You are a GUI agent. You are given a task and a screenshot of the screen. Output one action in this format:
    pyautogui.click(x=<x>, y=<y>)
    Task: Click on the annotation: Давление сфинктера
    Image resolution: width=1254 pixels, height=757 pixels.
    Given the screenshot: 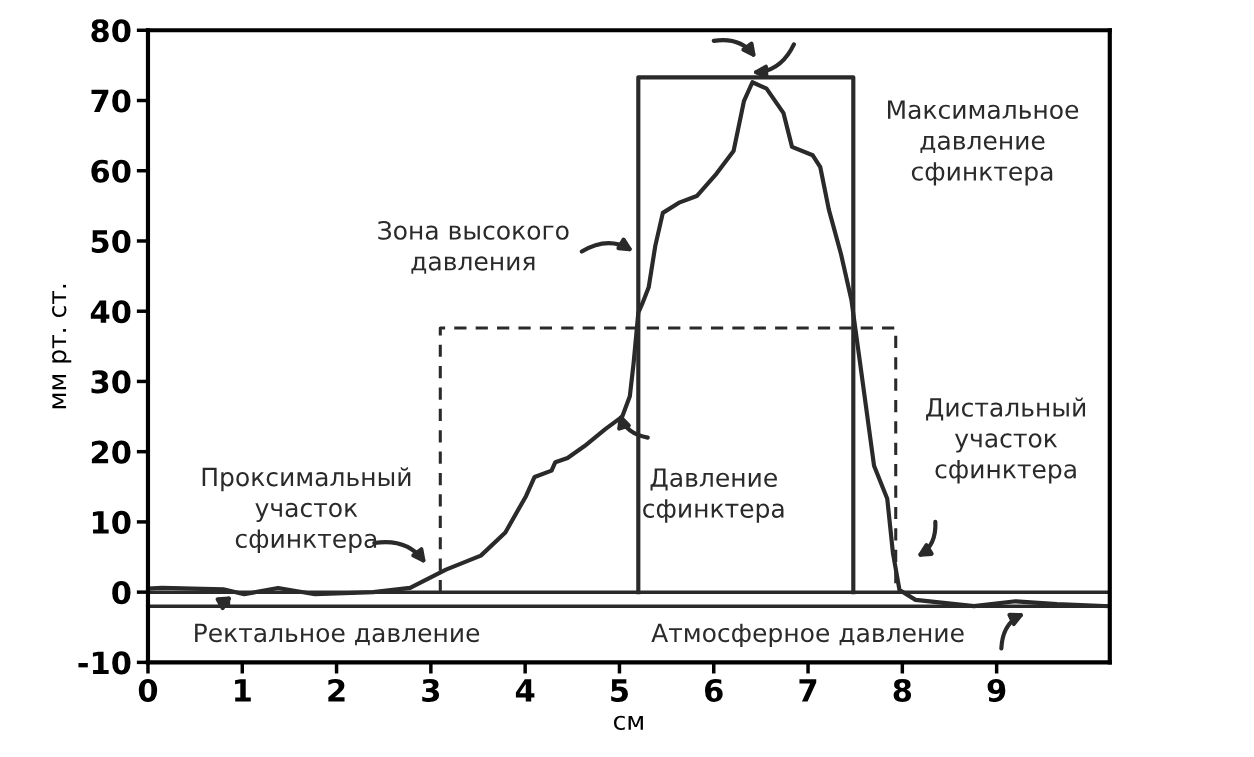 What is the action you would take?
    pyautogui.click(x=713, y=495)
    